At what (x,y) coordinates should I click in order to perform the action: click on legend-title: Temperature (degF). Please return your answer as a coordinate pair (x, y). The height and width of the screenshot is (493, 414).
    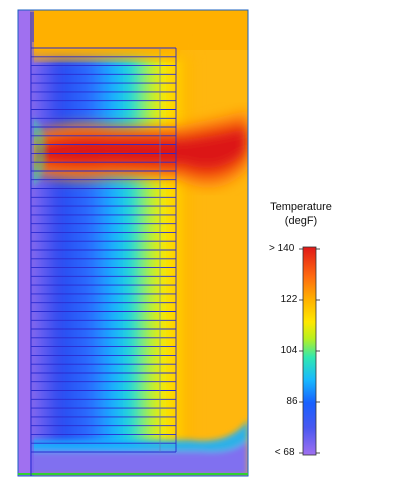
    Looking at the image, I should click on (301, 214).